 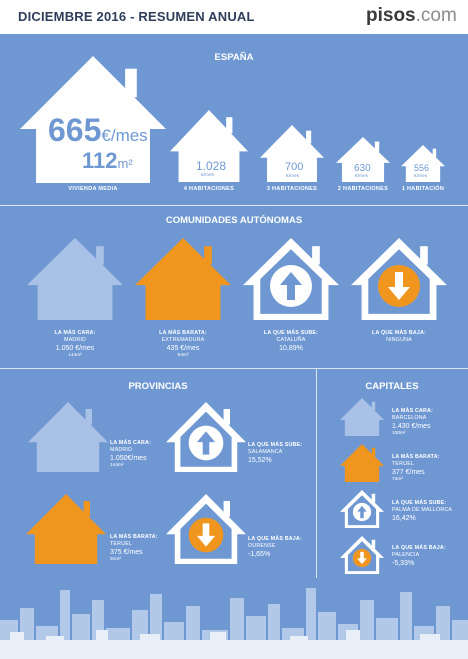 I want to click on espana-3hab-value: 700, so click(x=294, y=167).